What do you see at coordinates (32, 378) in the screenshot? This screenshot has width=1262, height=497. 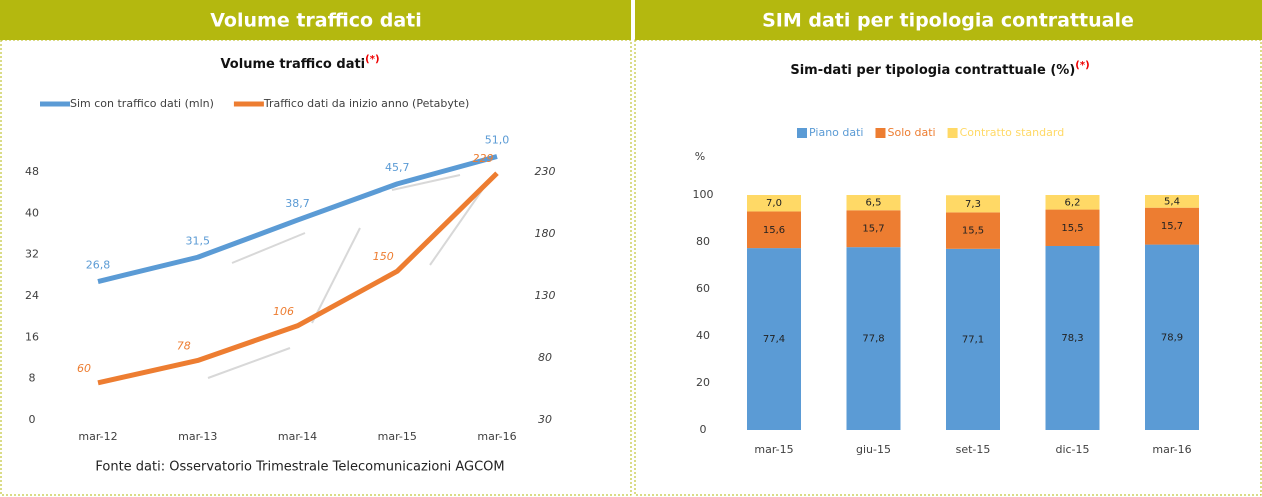 I see `y-tick-label: 8` at bounding box center [32, 378].